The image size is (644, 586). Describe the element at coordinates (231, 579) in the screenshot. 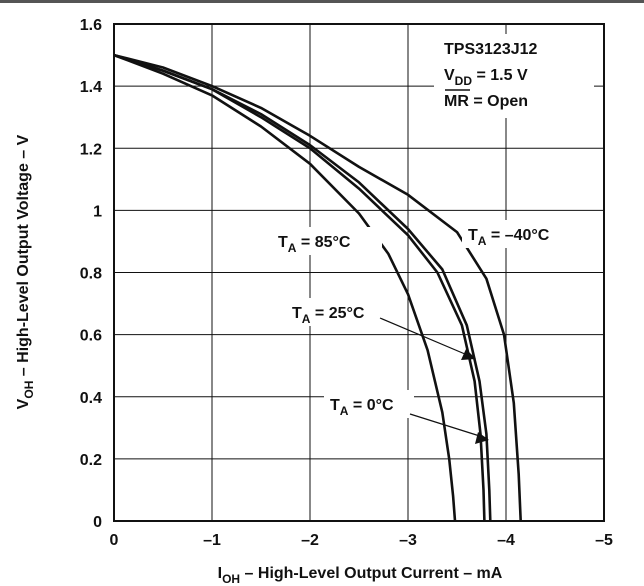

I see `x-title-sub: OH` at that location.